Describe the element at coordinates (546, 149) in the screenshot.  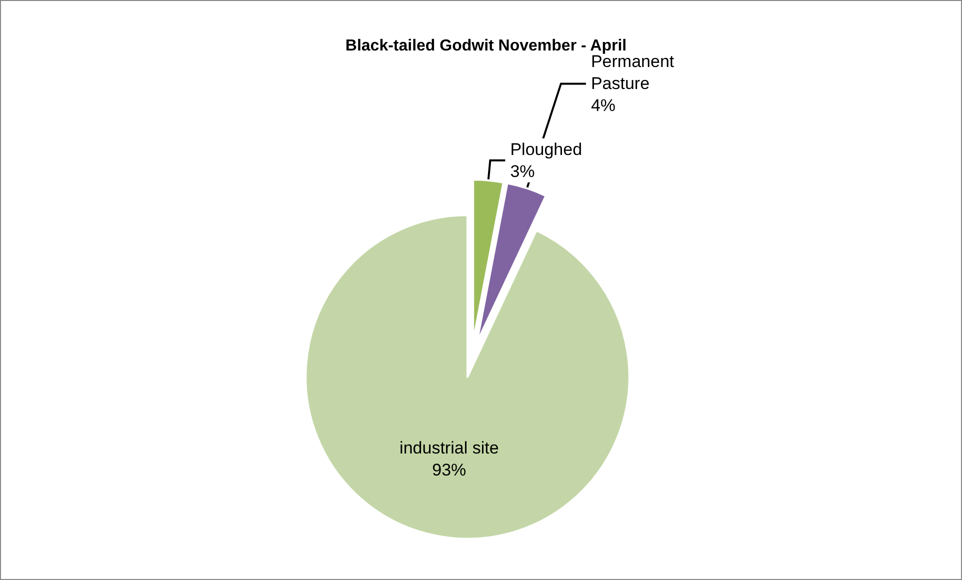
I see `slice-label: Ploughed` at that location.